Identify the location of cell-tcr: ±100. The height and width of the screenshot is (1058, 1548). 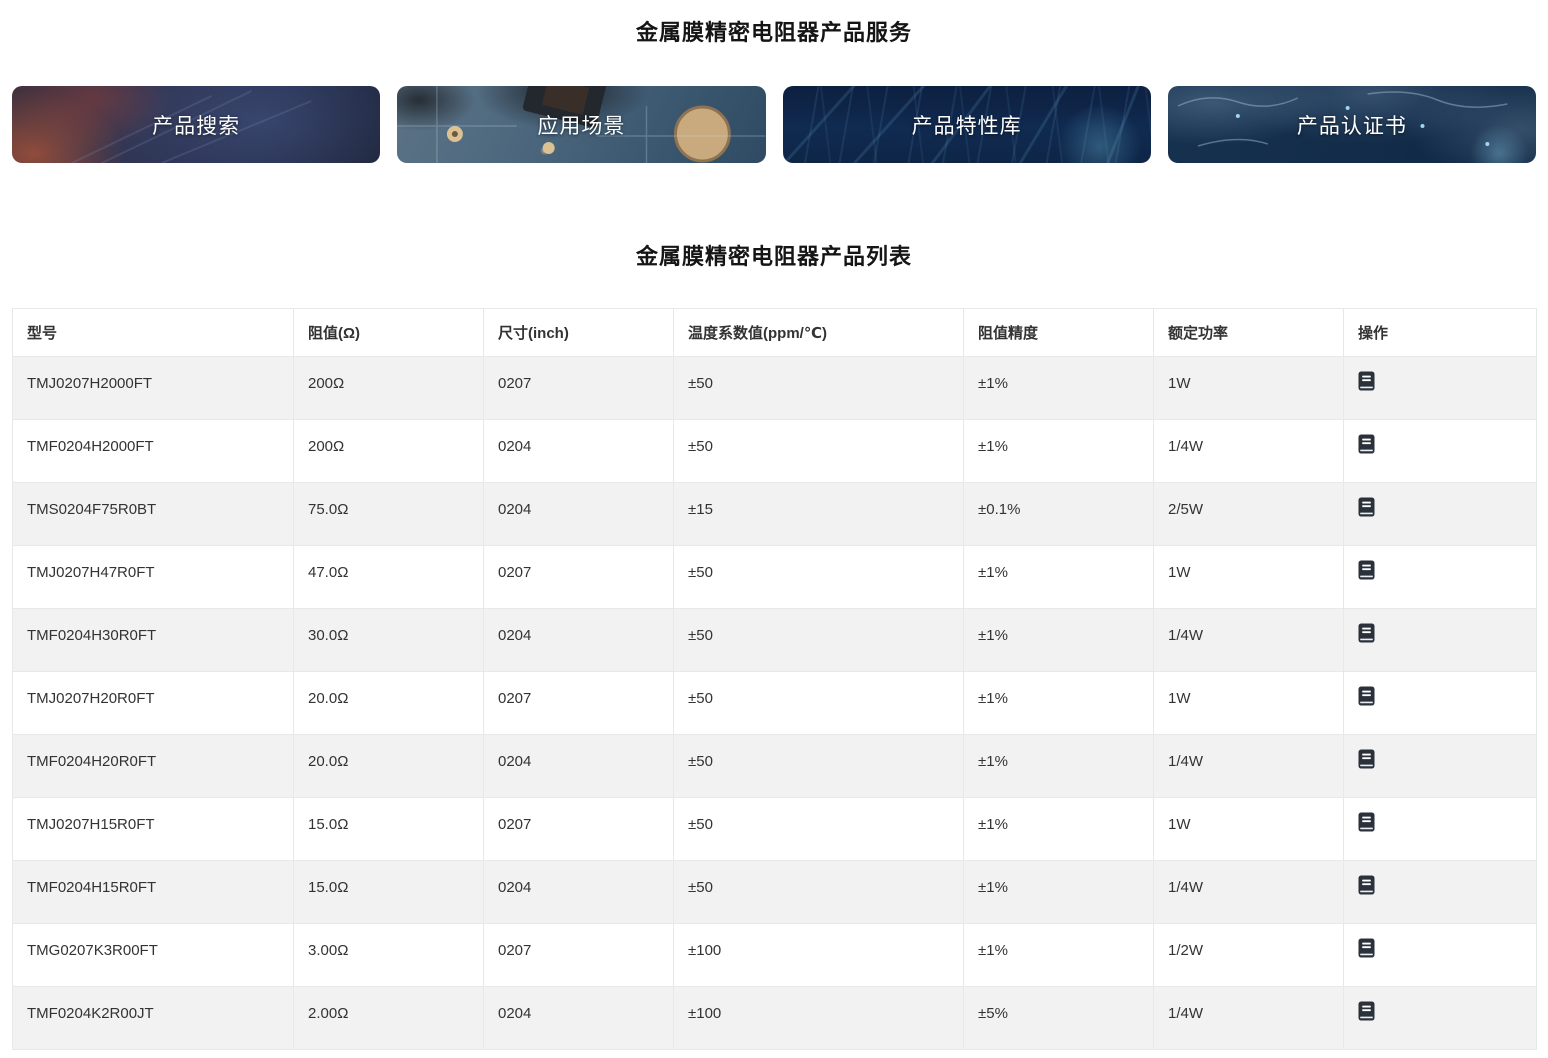
(818, 955).